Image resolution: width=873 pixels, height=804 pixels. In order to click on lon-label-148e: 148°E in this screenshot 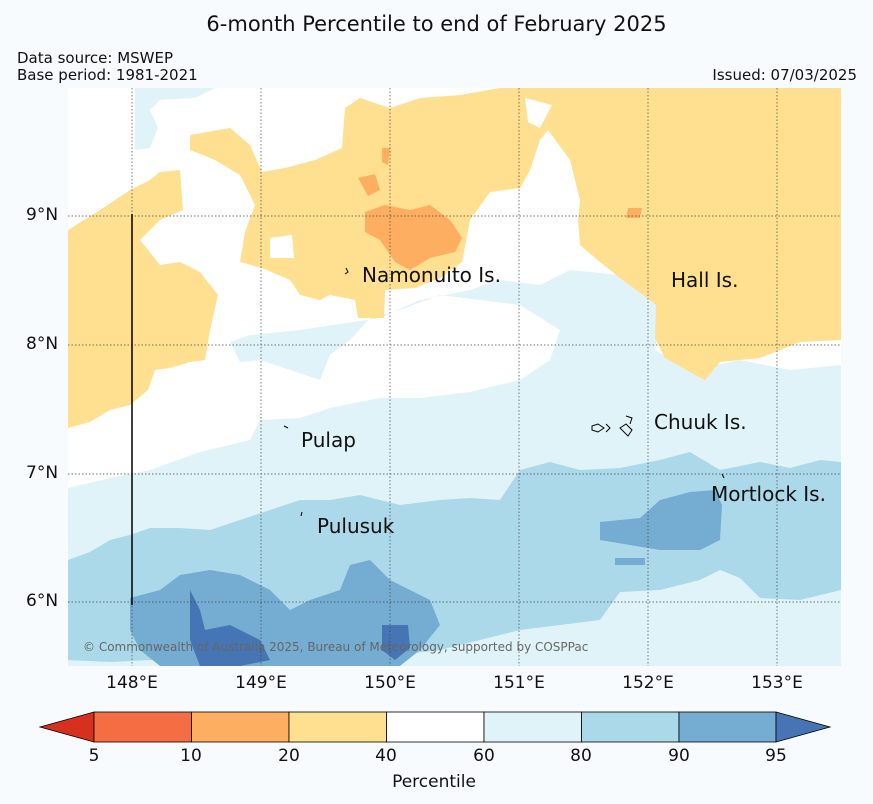, I will do `click(132, 683)`.